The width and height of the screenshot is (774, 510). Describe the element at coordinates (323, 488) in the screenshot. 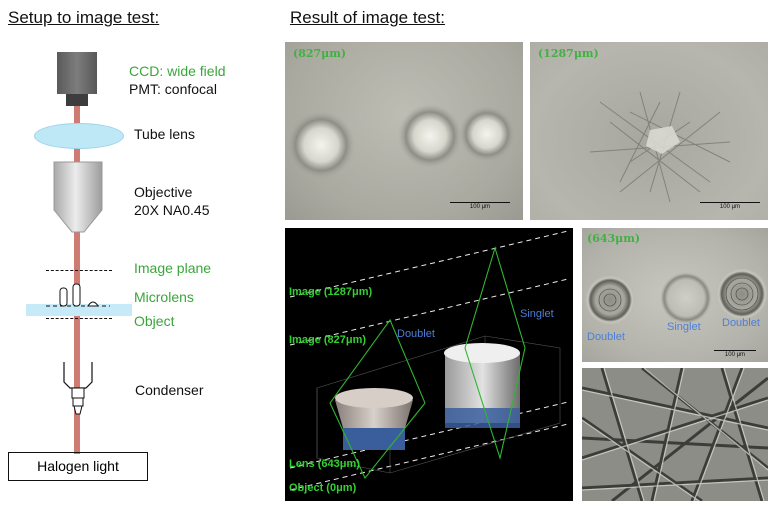

I see `plot-label-object-0: Object (0μm)` at that location.